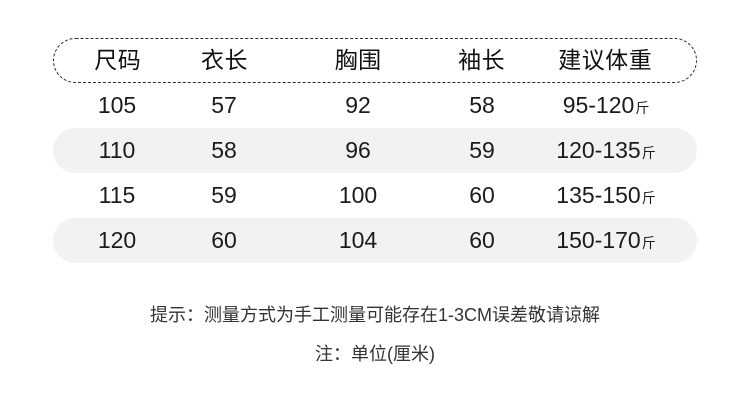  What do you see at coordinates (598, 105) in the screenshot?
I see `cell-weight-value: 95-120` at bounding box center [598, 105].